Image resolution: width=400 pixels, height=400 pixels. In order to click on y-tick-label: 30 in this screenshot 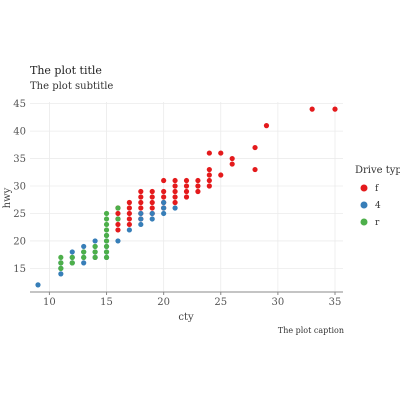, I will do `click(19, 187)`.